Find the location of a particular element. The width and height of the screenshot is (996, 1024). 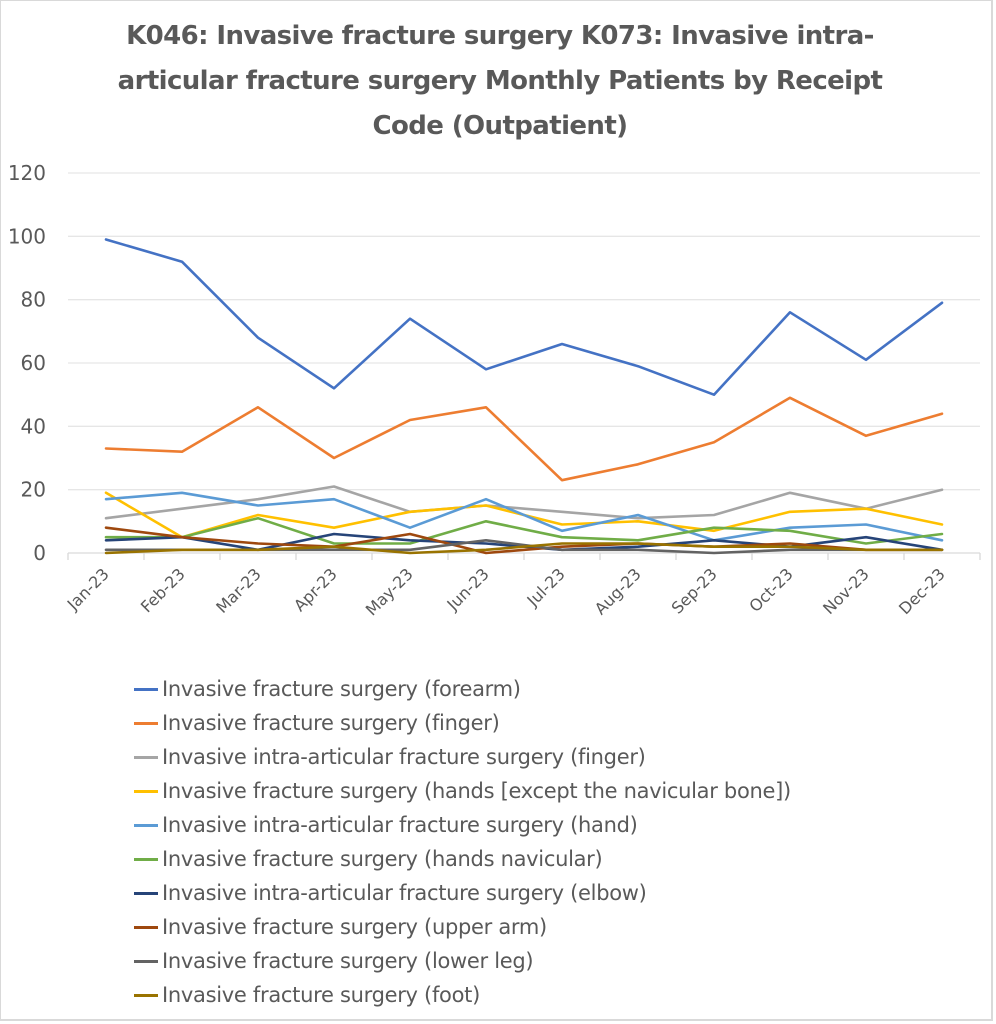

x-tick-label: Aug-23 is located at coordinates (618, 591).